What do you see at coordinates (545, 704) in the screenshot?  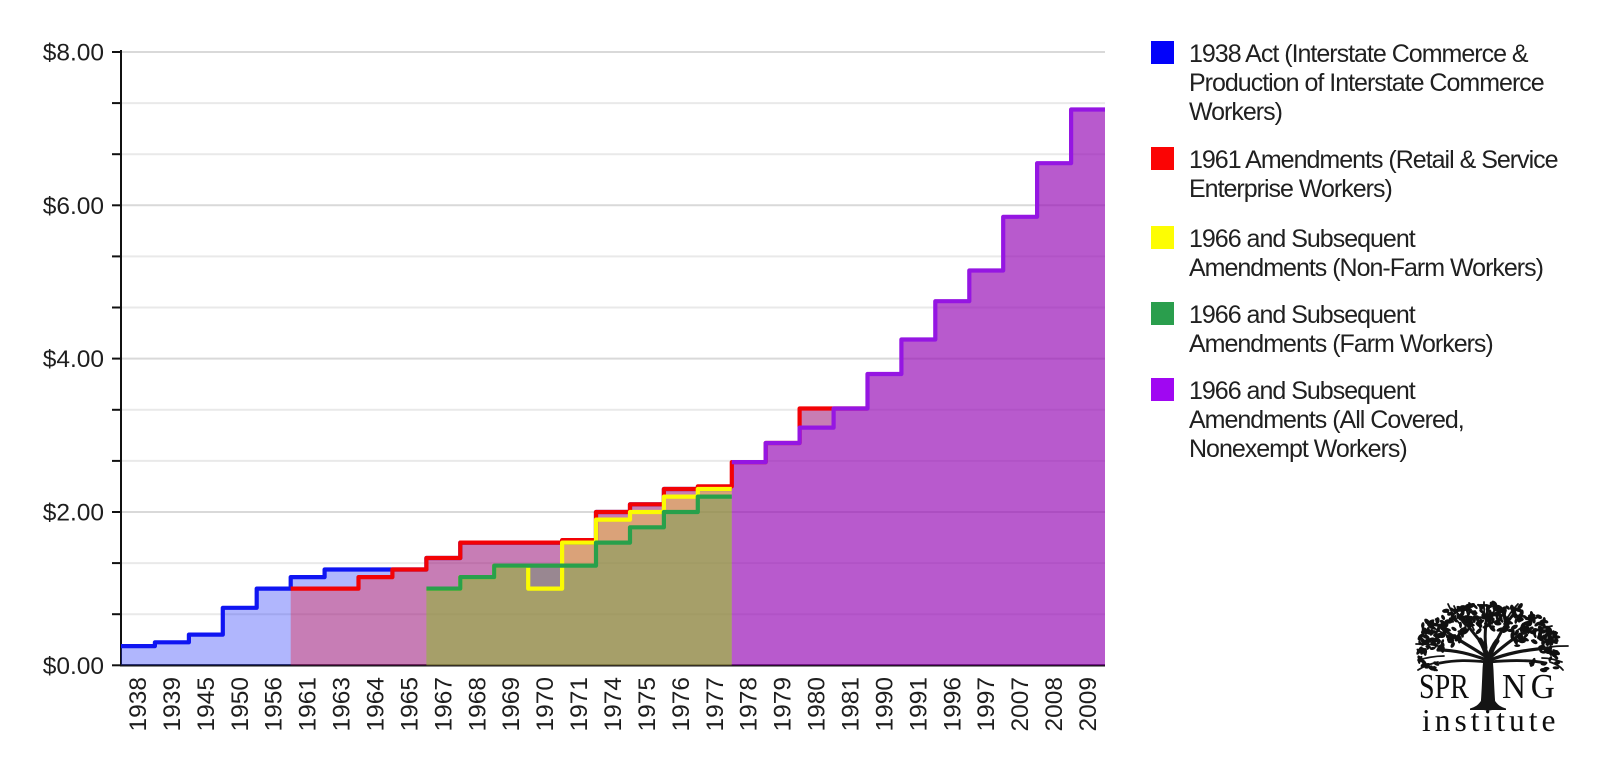 I see `svg-text: 1970` at bounding box center [545, 704].